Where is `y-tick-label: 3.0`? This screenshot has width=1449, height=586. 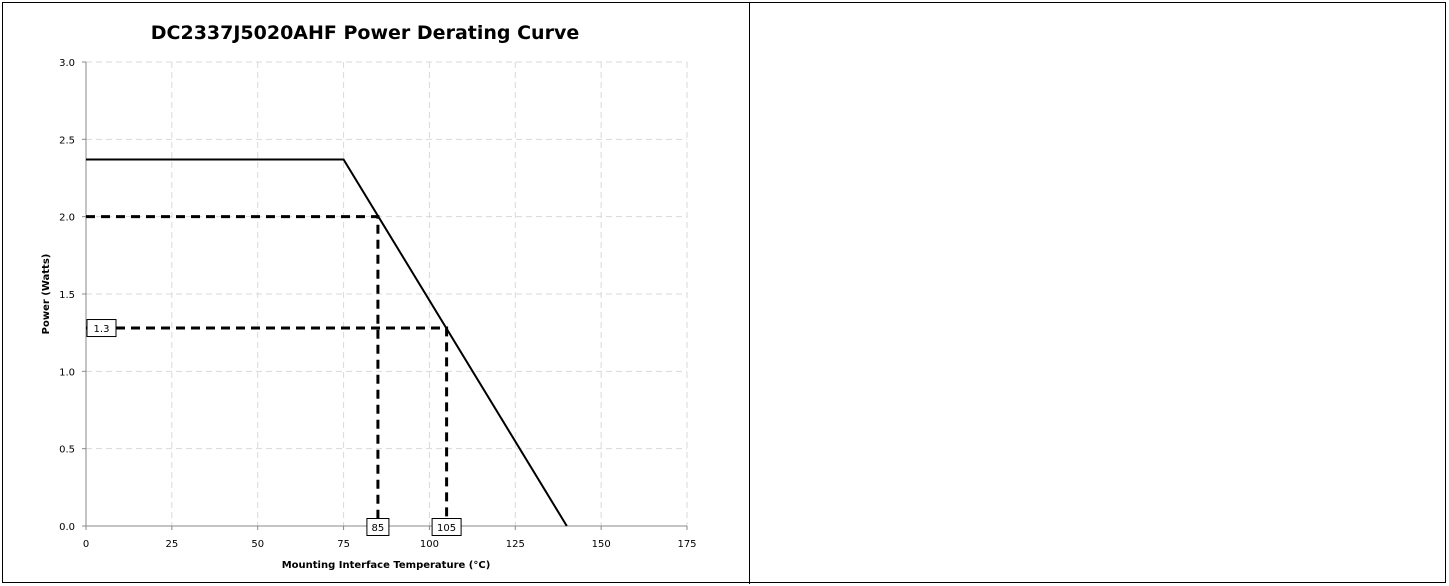
y-tick-label: 3.0 is located at coordinates (67, 63).